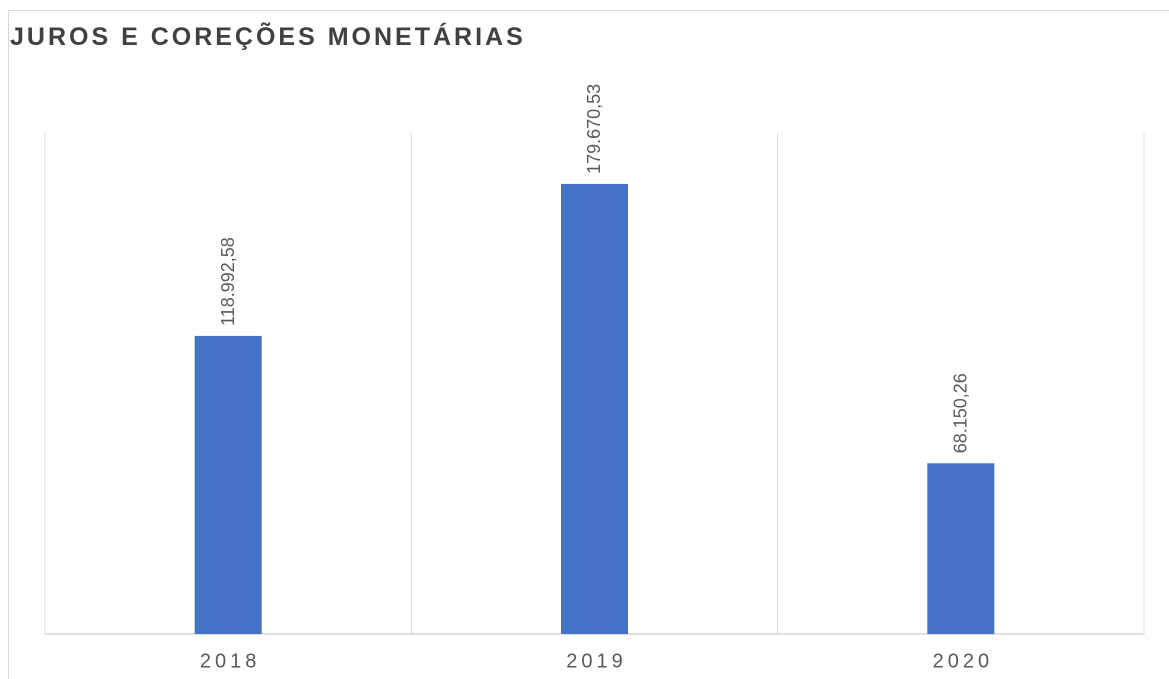 Image resolution: width=1169 pixels, height=679 pixels. I want to click on x-tick-label: 2019, so click(596, 661).